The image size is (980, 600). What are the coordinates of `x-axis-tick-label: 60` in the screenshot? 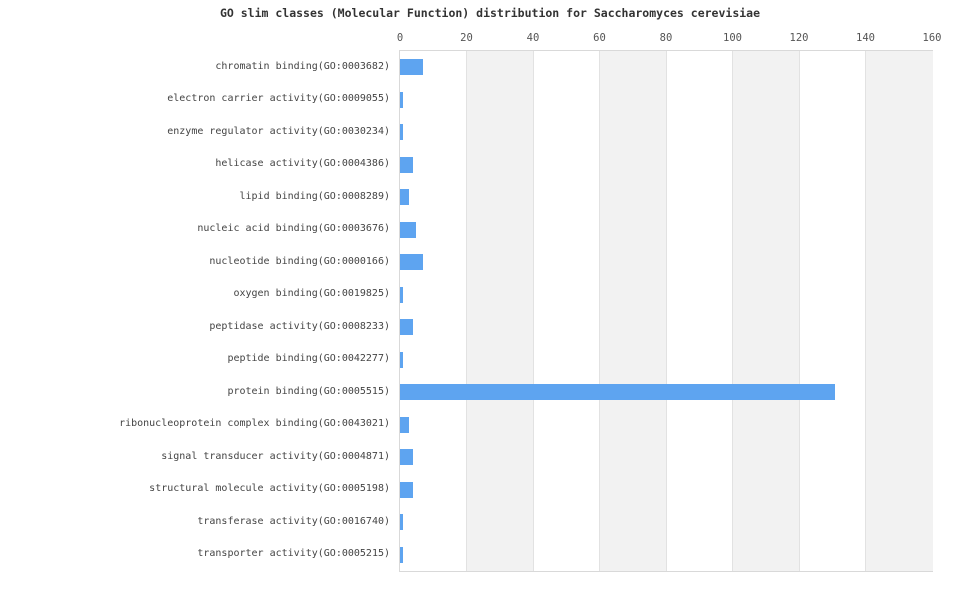 It's located at (599, 38).